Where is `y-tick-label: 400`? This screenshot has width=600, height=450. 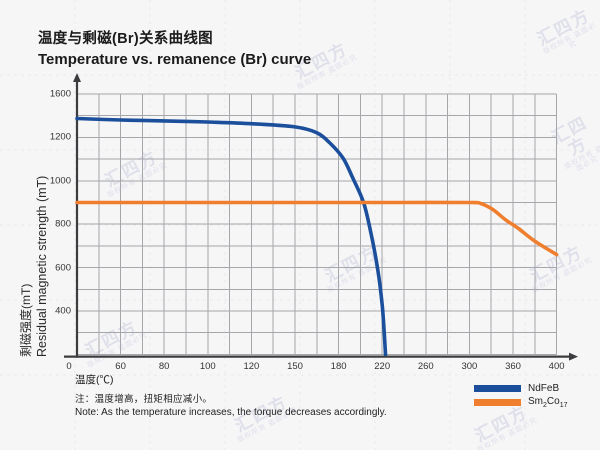
y-tick-label: 400 is located at coordinates (63, 311).